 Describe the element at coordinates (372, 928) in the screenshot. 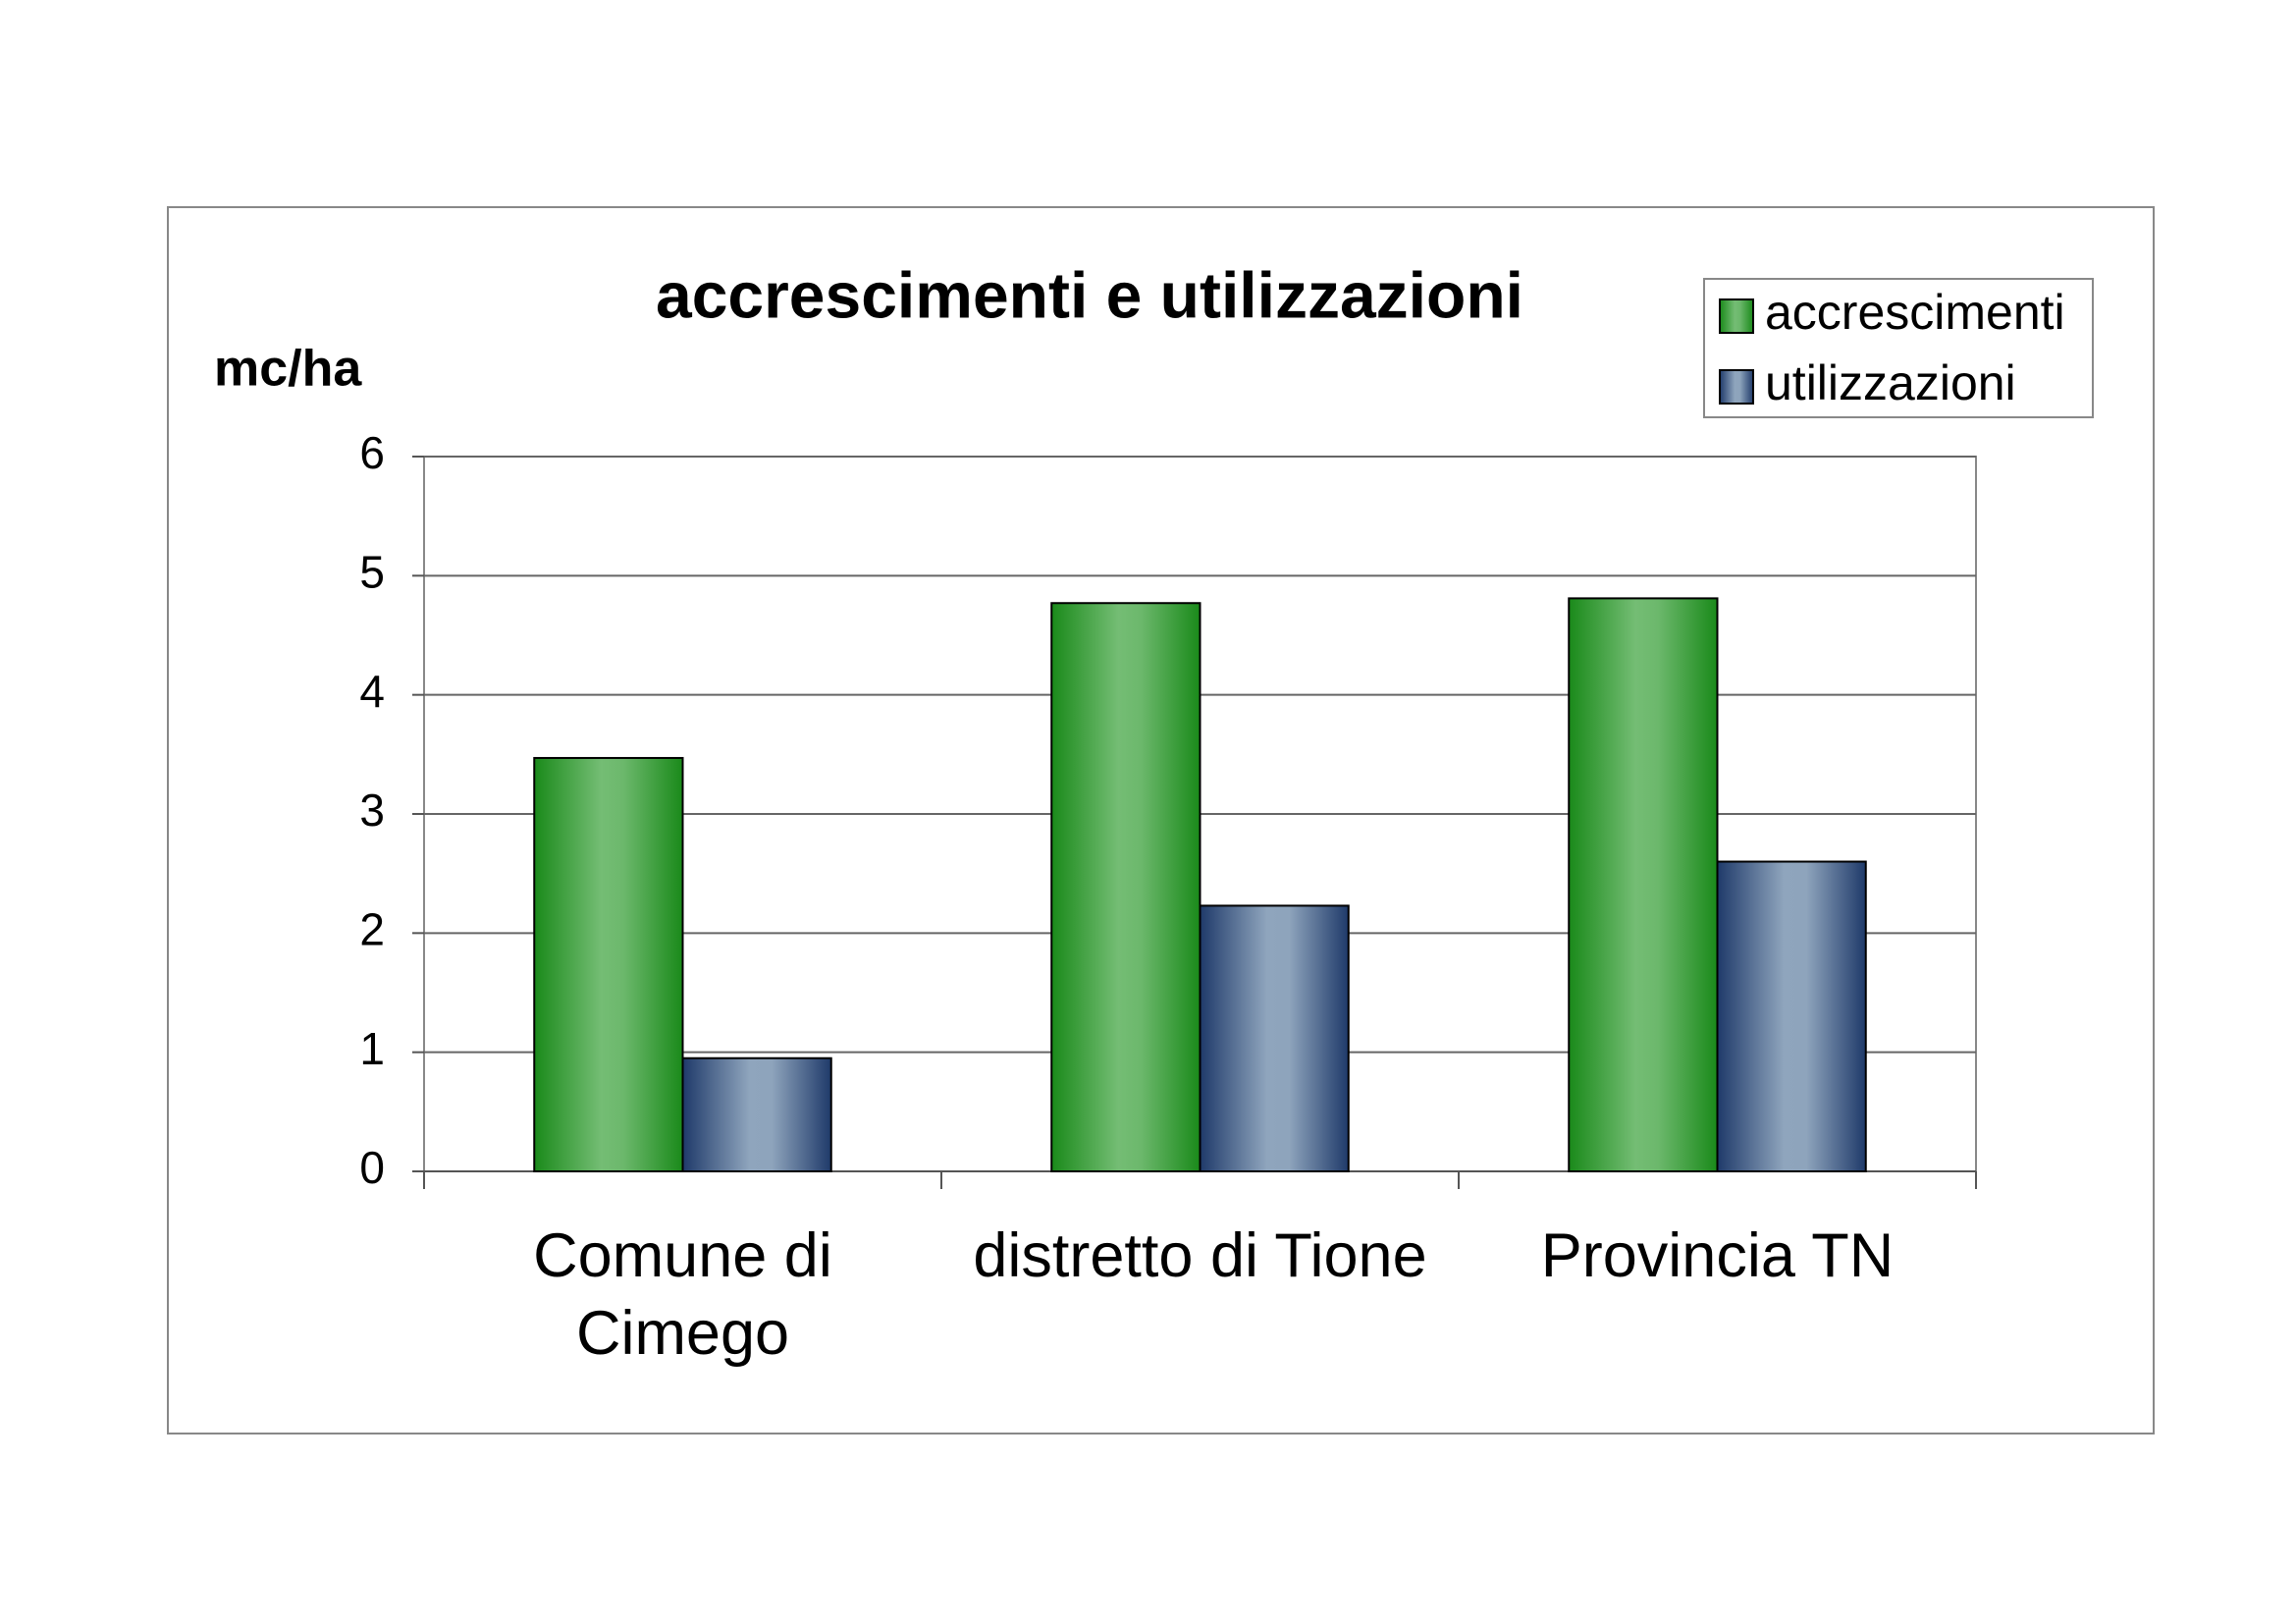

I see `y-tick-label: 2` at that location.